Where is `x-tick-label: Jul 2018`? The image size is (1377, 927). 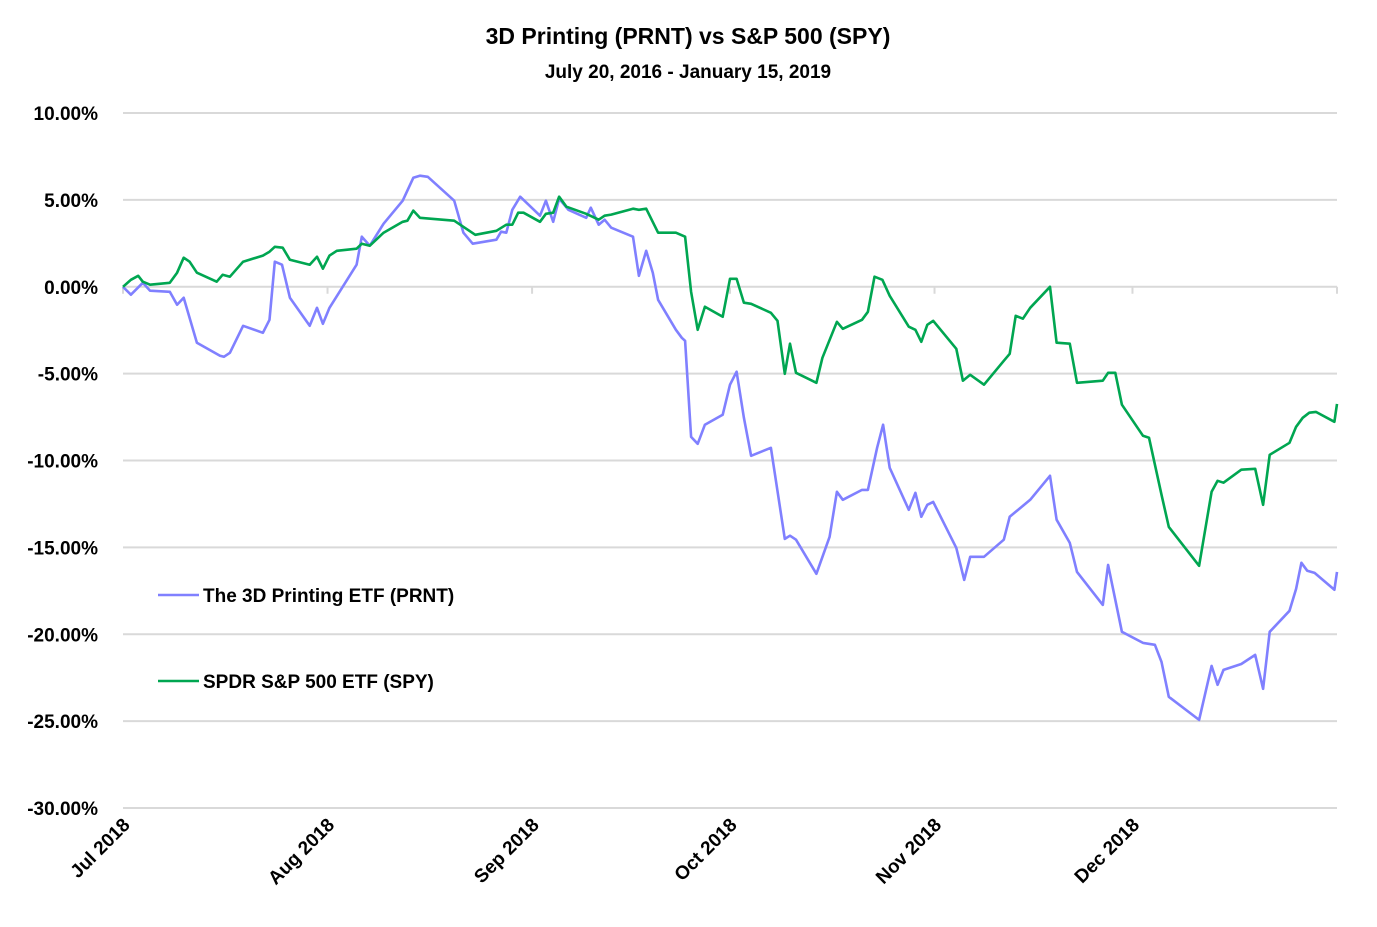
x-tick-label: Jul 2018 is located at coordinates (101, 849).